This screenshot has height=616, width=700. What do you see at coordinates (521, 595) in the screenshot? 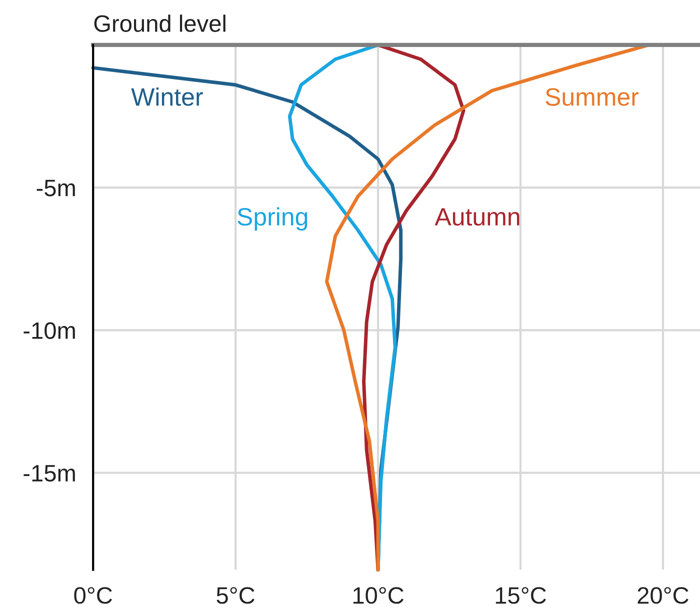
I see `x-tick-label: 15°C` at bounding box center [521, 595].